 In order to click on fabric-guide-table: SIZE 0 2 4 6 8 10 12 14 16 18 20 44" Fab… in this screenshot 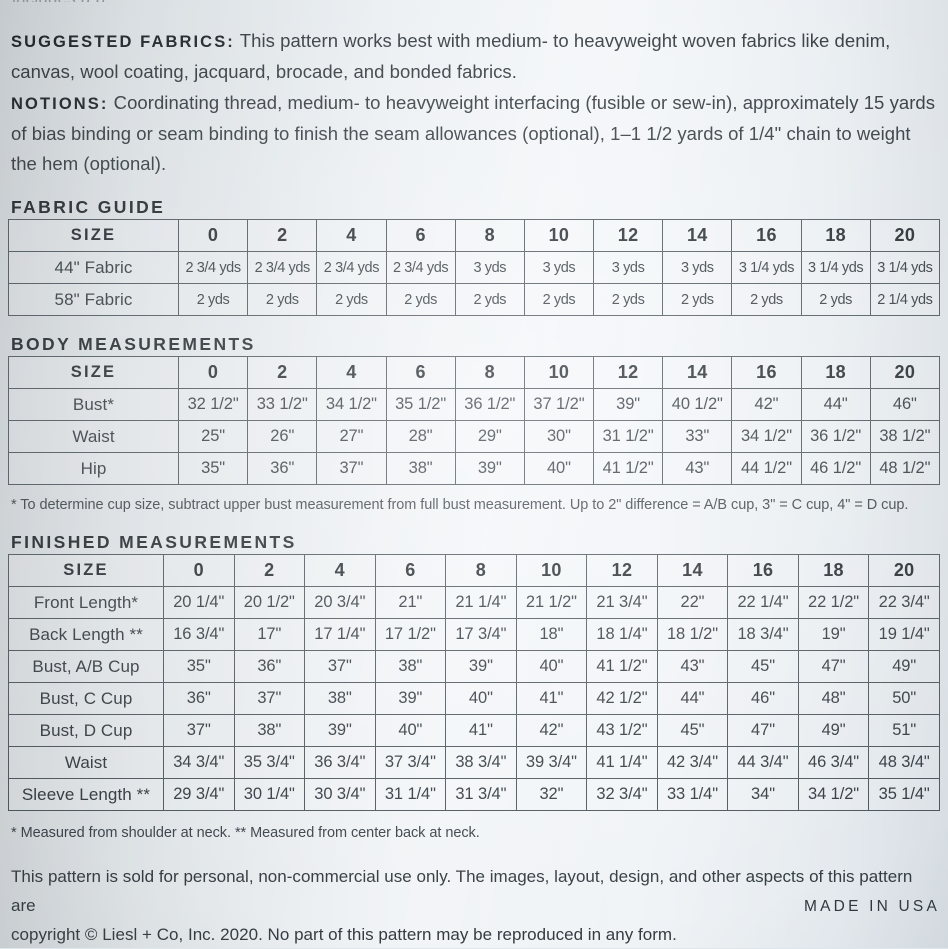, I will do `click(474, 267)`.